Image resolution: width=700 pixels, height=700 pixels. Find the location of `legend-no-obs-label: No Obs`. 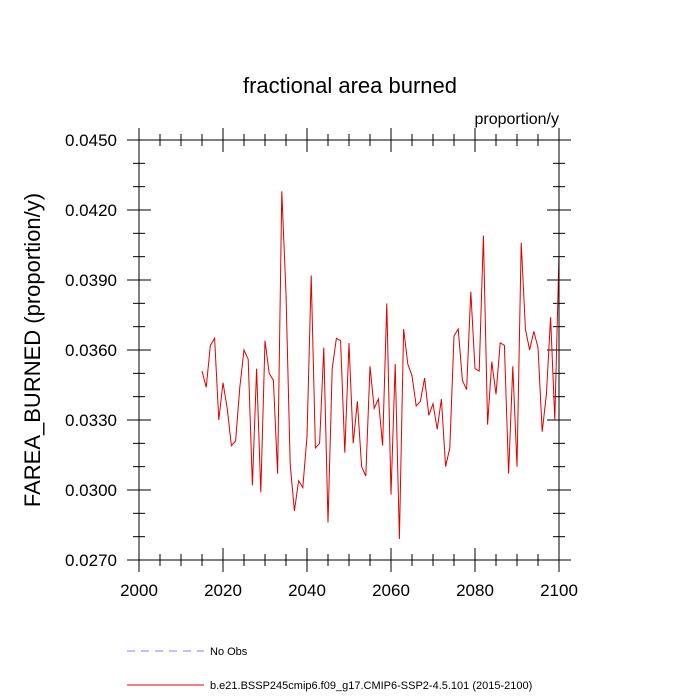

legend-no-obs-label: No Obs is located at coordinates (229, 652).